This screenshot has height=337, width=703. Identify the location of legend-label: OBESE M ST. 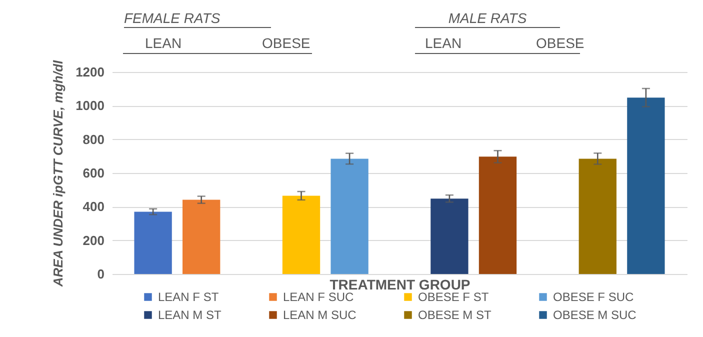
(455, 315).